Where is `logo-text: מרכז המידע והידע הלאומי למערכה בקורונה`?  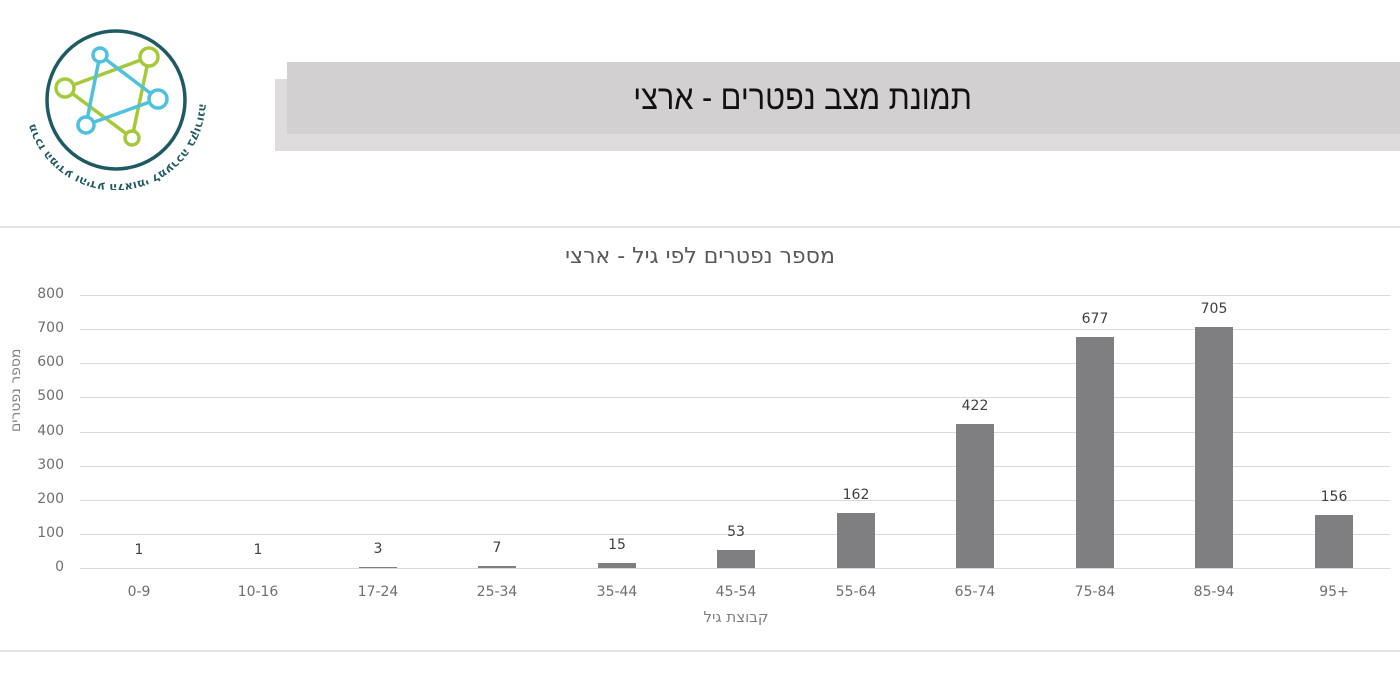
logo-text: מרכז המידע והידע הלאומי למערכה בקורונה is located at coordinates (117, 149).